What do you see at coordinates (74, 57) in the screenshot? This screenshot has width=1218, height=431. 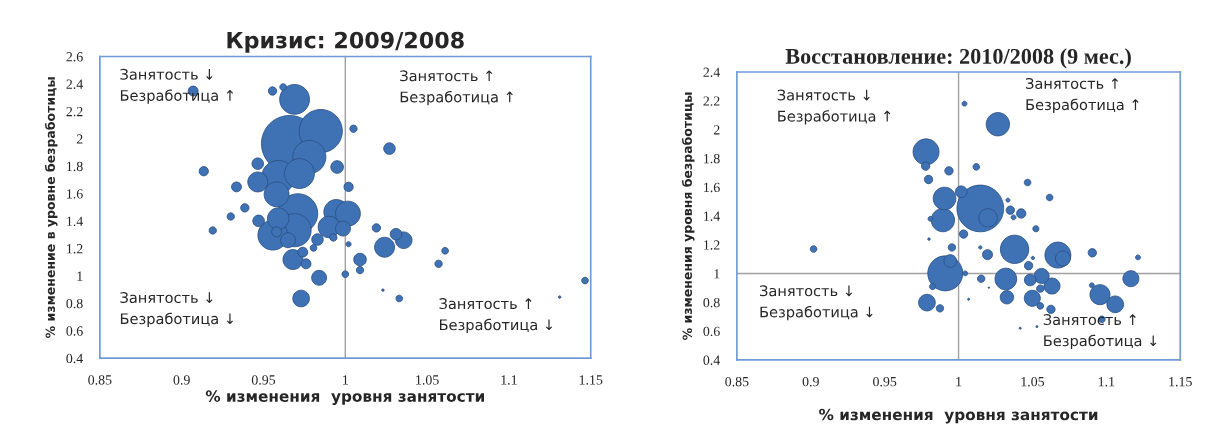 I see `y-tick-label: 2.6` at bounding box center [74, 57].